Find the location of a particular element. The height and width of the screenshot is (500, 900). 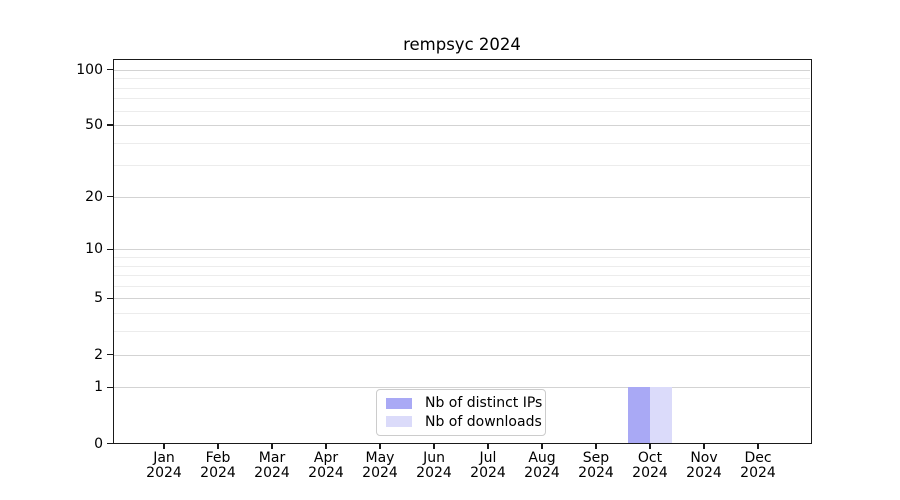

y-tick-label: 0 is located at coordinates (98, 443).